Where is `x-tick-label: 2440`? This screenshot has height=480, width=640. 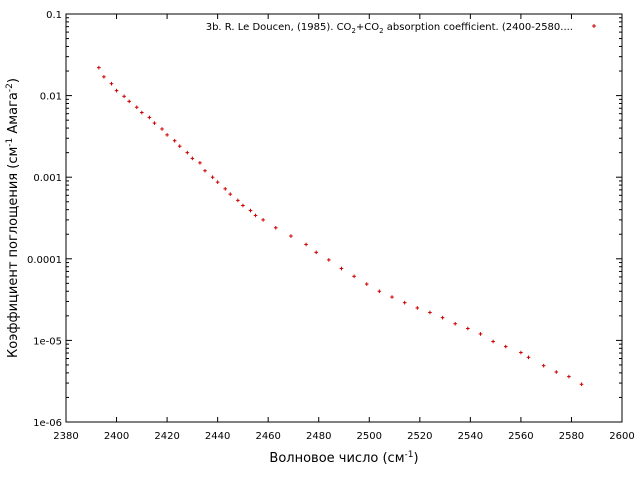 x-tick-label: 2440 is located at coordinates (217, 436).